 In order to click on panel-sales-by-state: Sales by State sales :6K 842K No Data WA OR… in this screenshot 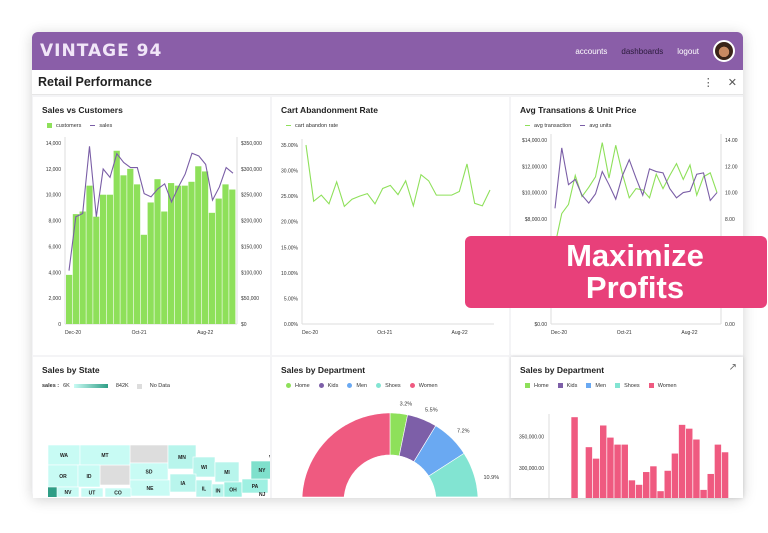, I will do `click(151, 427)`.